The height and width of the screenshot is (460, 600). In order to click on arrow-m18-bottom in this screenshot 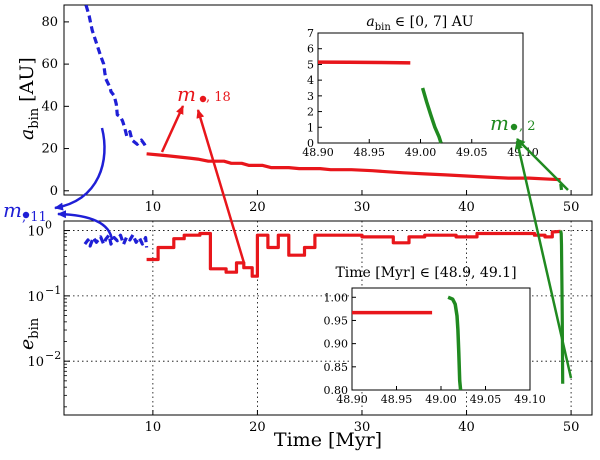, I will do `click(221, 186)`.